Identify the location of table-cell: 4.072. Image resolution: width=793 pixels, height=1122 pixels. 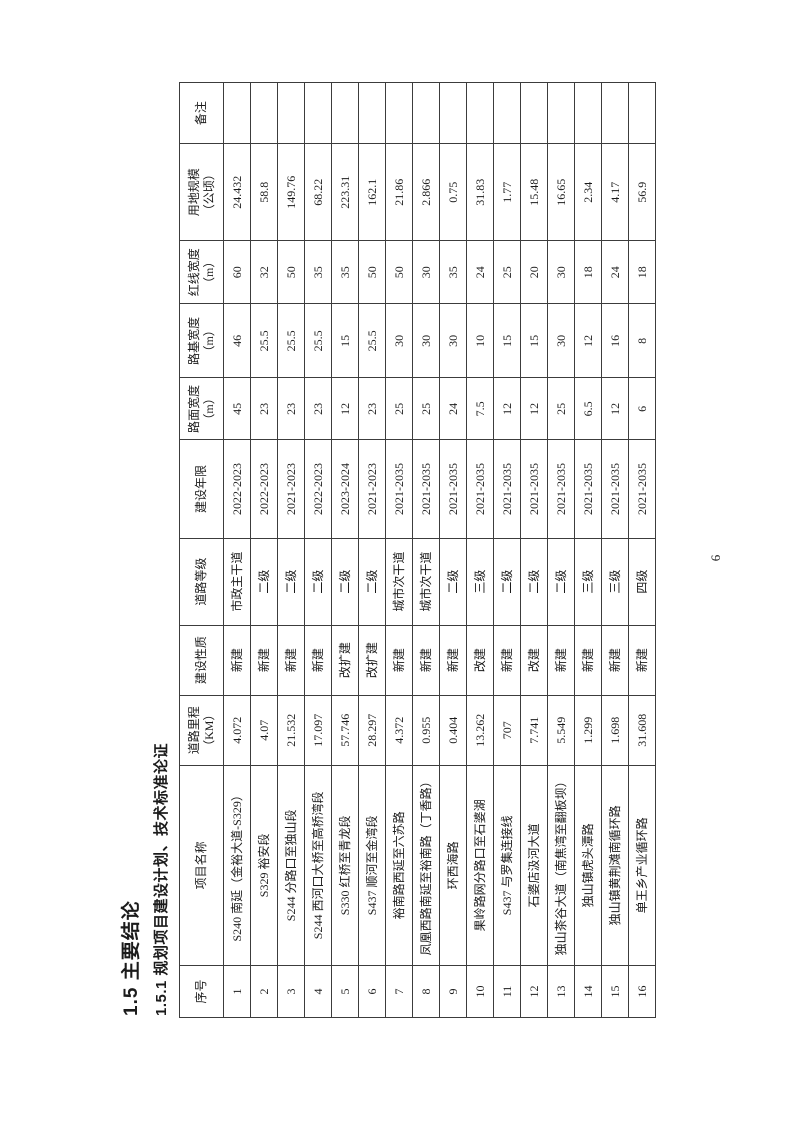
(237, 730).